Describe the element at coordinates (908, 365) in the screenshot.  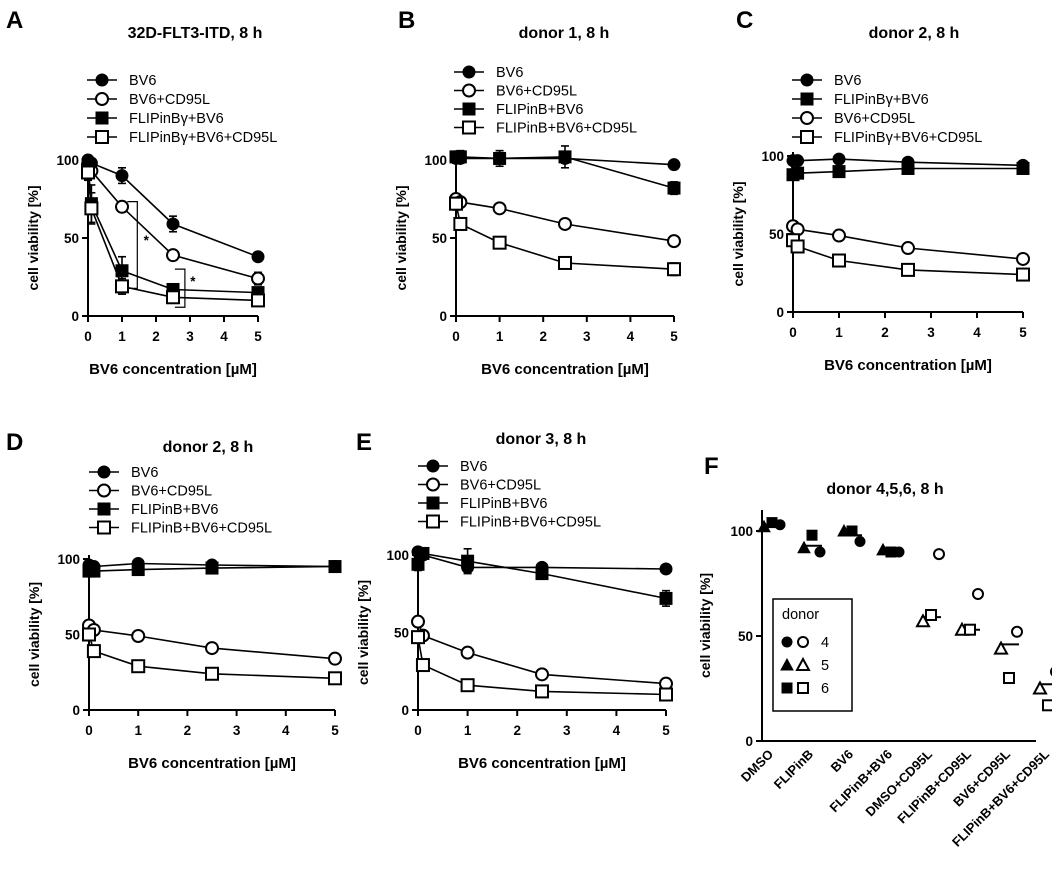
I see `x-axis-title-c: BV6 concentration [µM]` at that location.